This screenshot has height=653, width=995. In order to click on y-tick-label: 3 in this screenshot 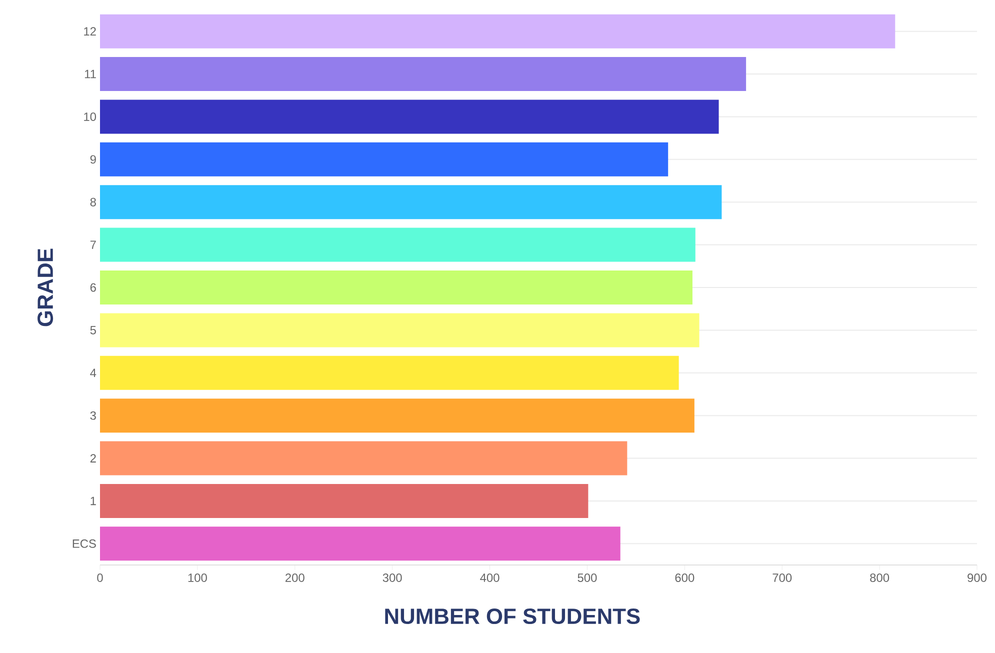, I will do `click(93, 415)`.